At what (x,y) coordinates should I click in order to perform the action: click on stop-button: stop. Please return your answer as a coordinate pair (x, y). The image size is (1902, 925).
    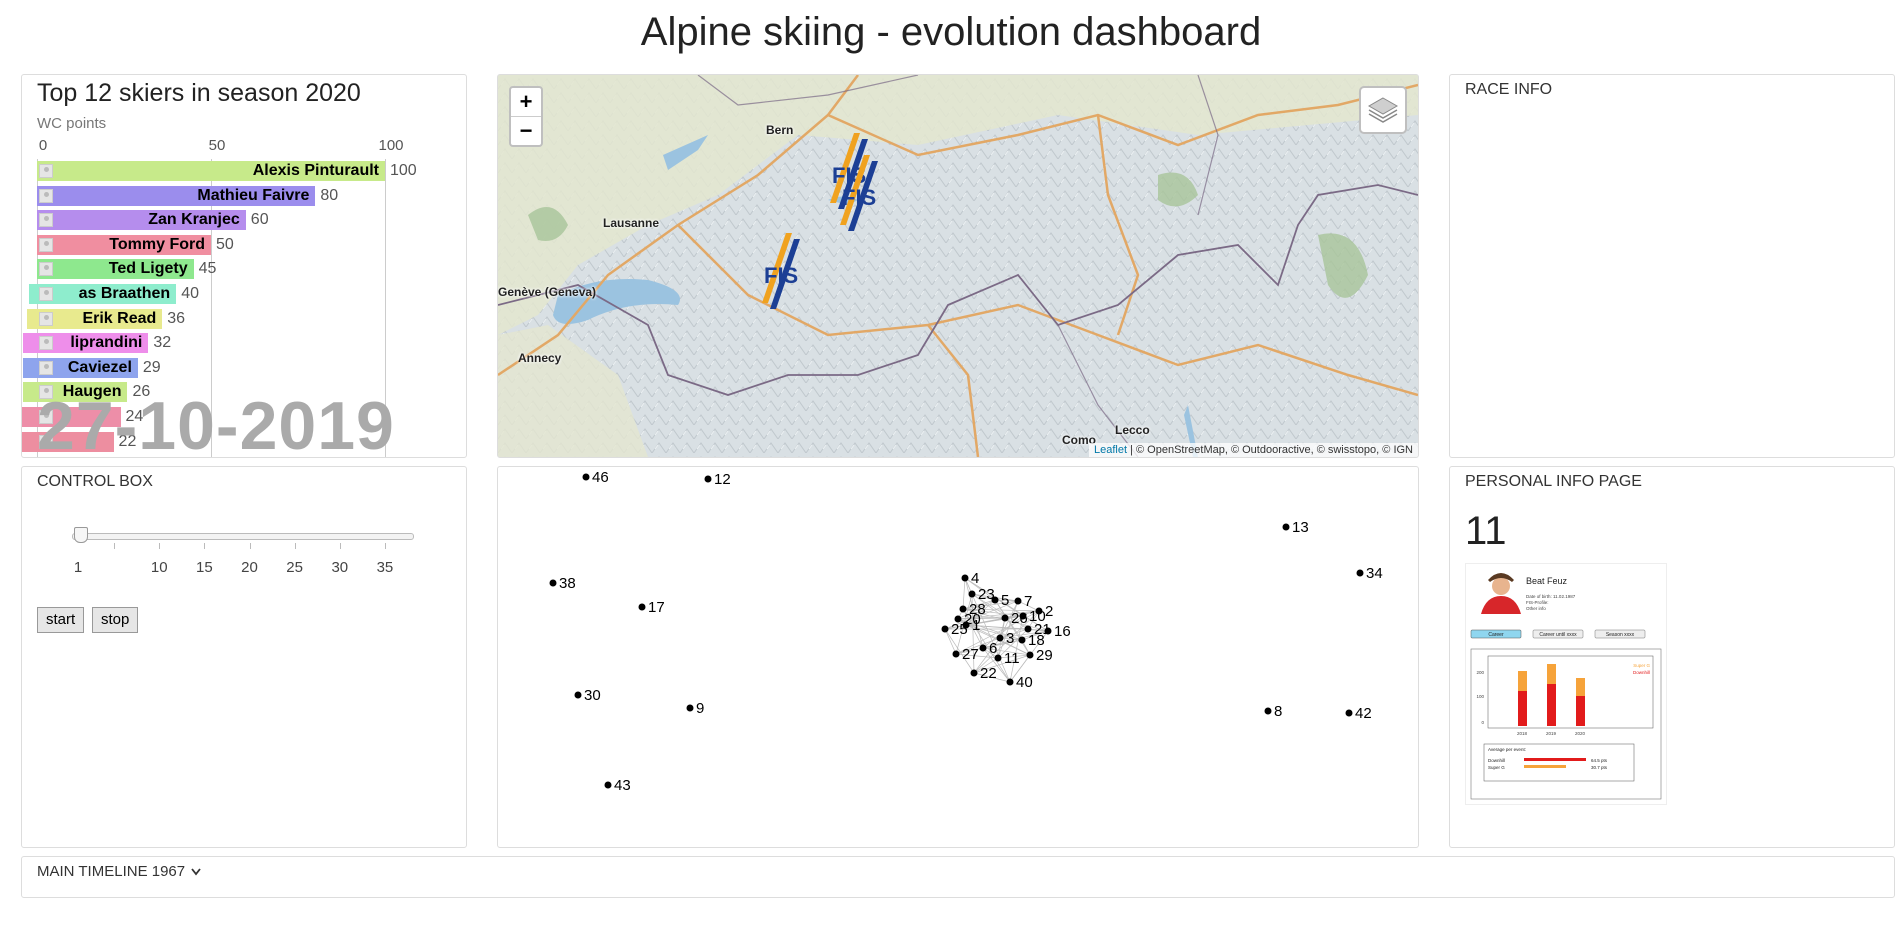
    Looking at the image, I should click on (115, 620).